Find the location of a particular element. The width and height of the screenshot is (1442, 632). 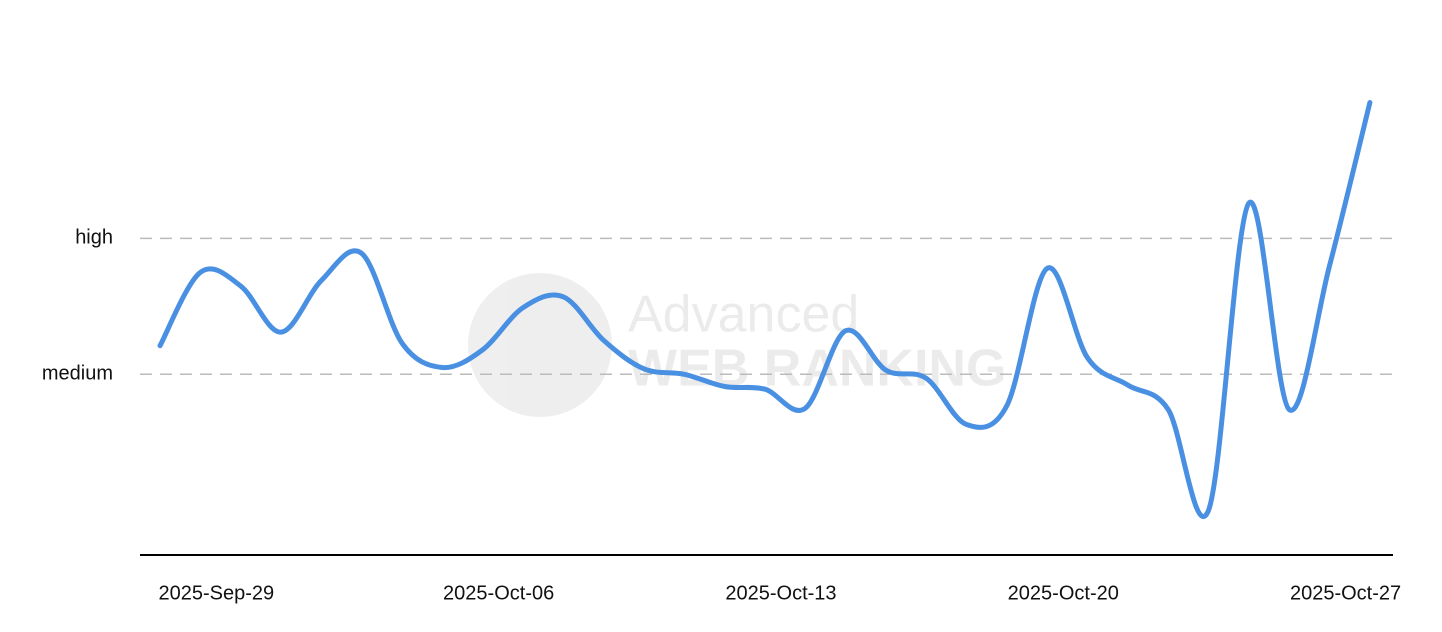

x-tick-label: 2025-Sep-29 is located at coordinates (217, 593).